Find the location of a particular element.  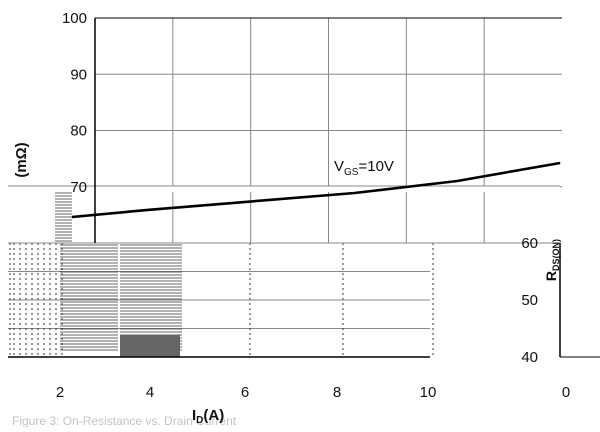

right-y-tick-label: 40 is located at coordinates (529, 357).